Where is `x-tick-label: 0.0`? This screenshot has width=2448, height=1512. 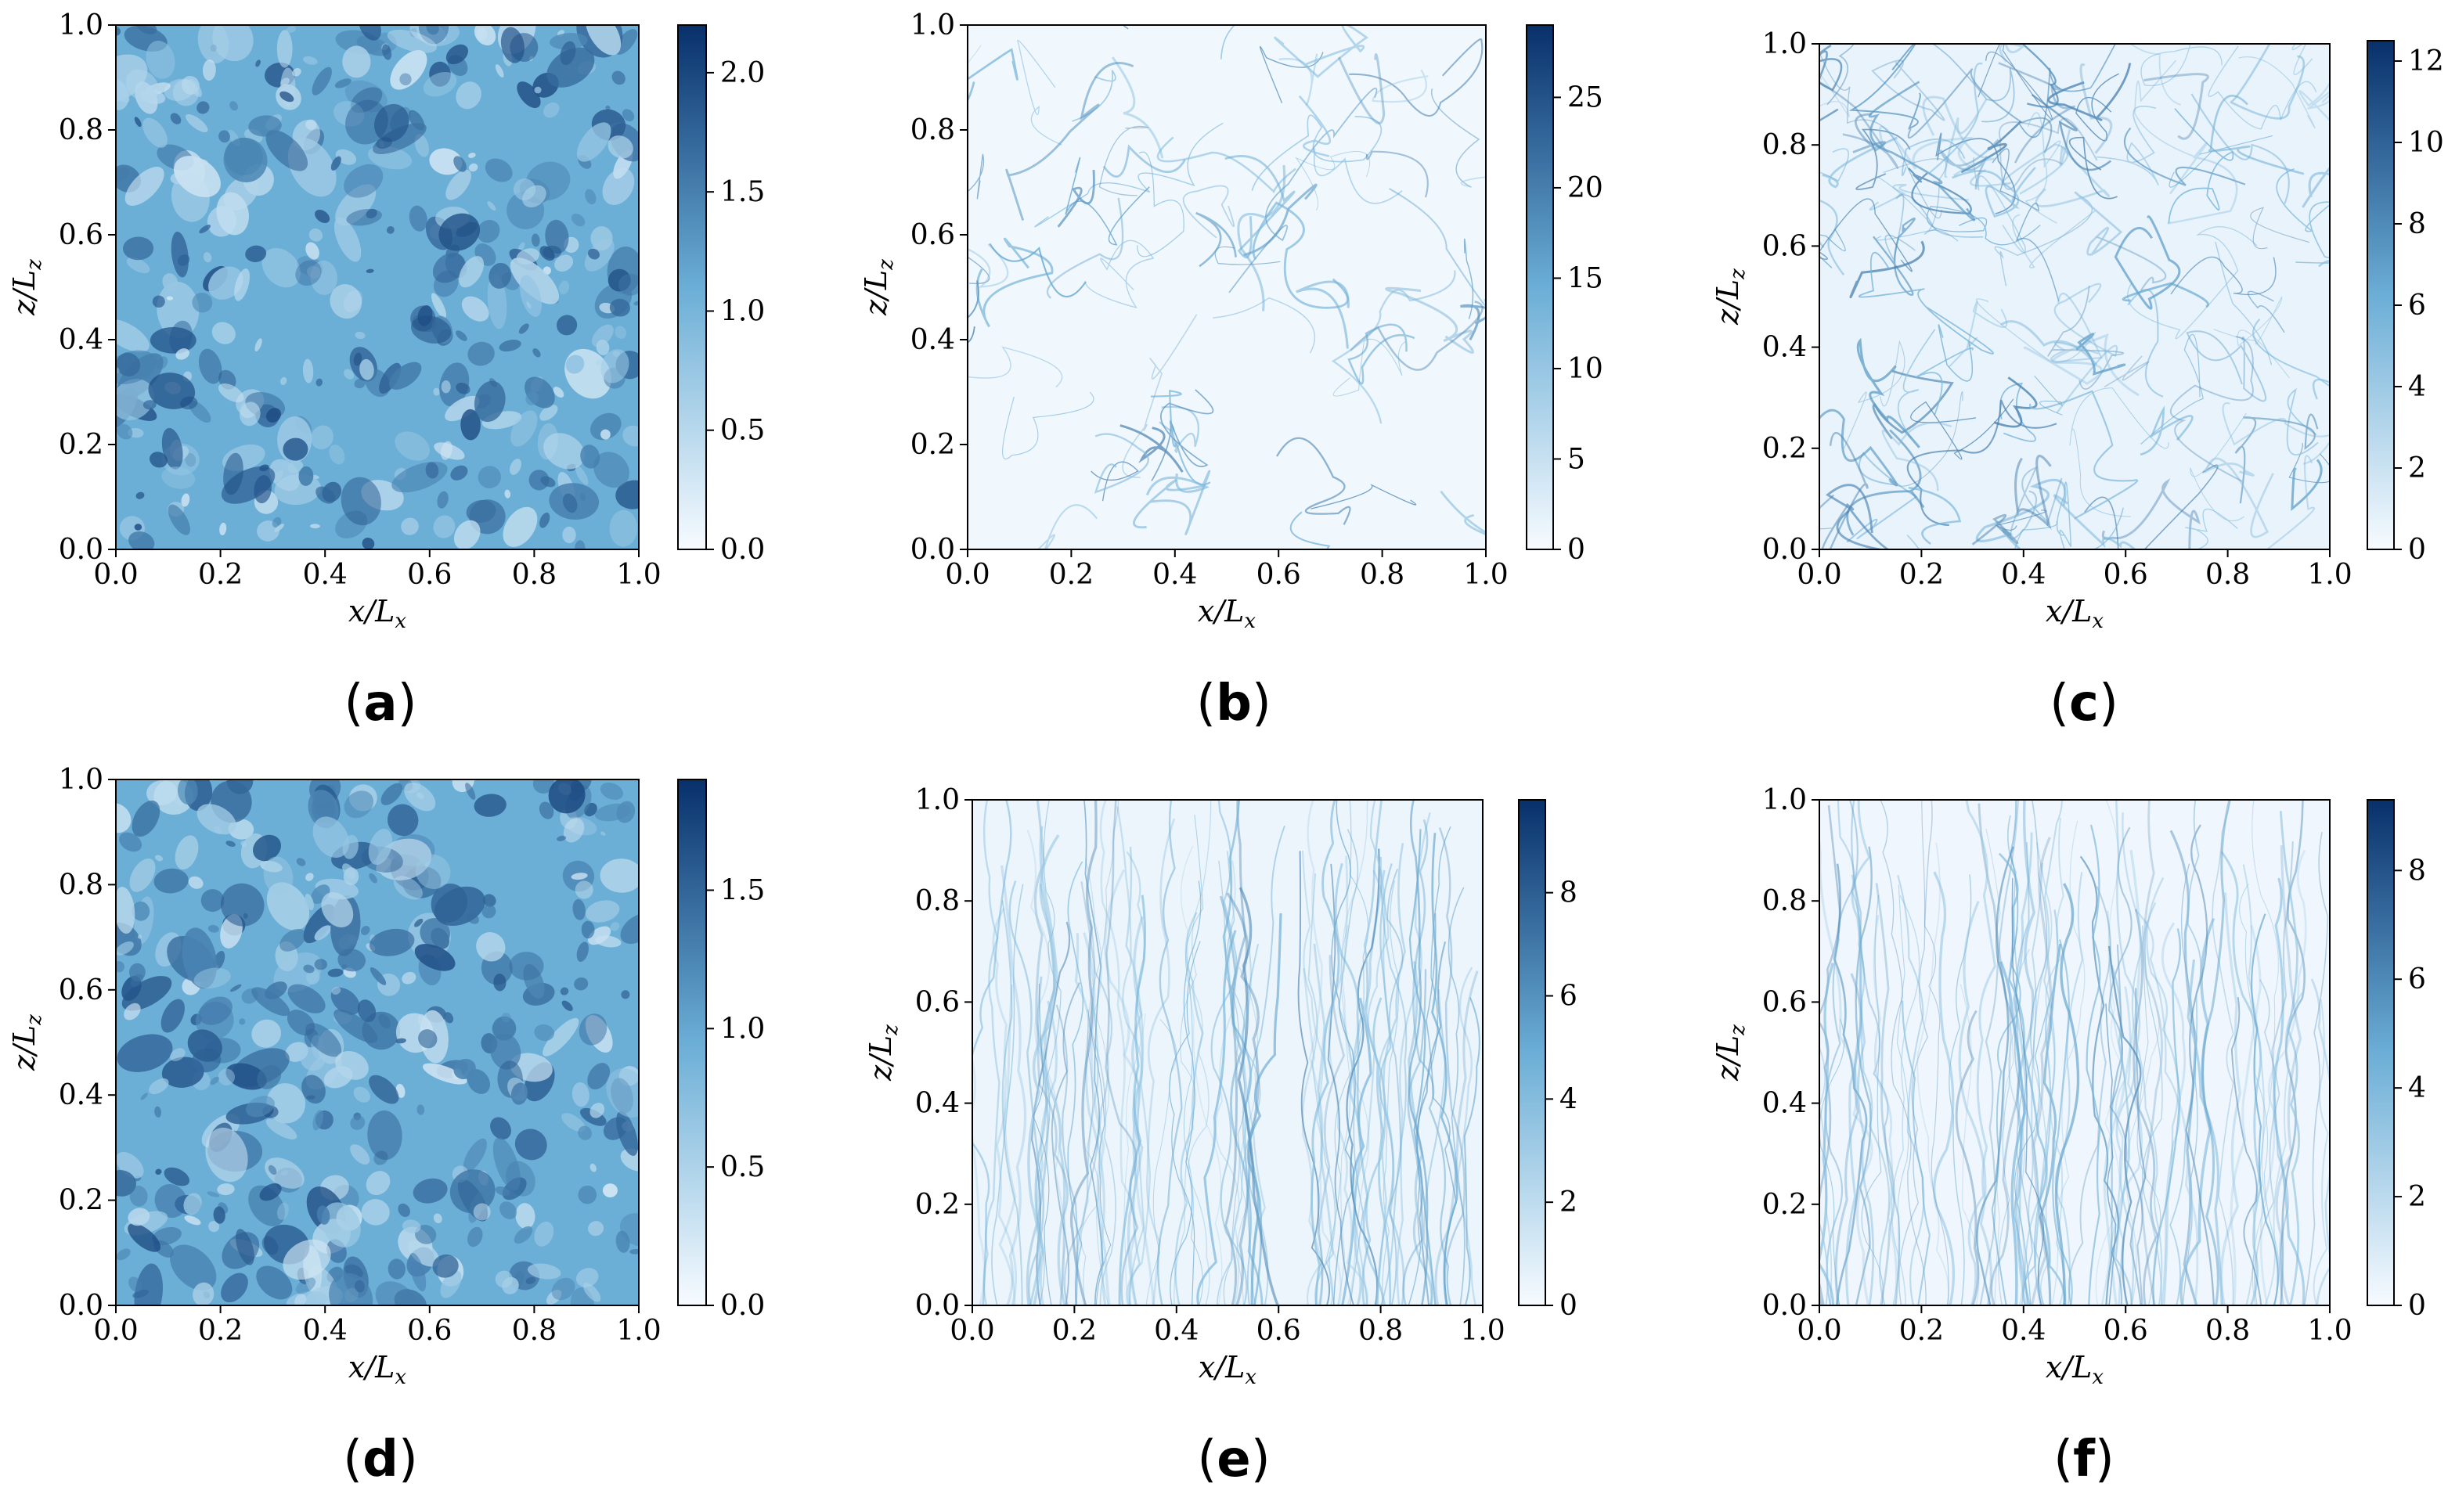
x-tick-label: 0.0 is located at coordinates (1819, 1331).